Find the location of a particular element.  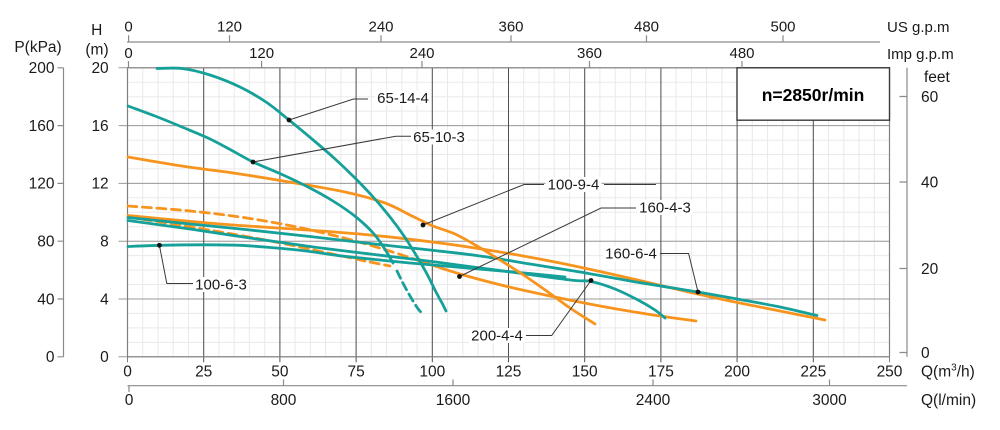

svg-text: 200-4-4 is located at coordinates (497, 336).